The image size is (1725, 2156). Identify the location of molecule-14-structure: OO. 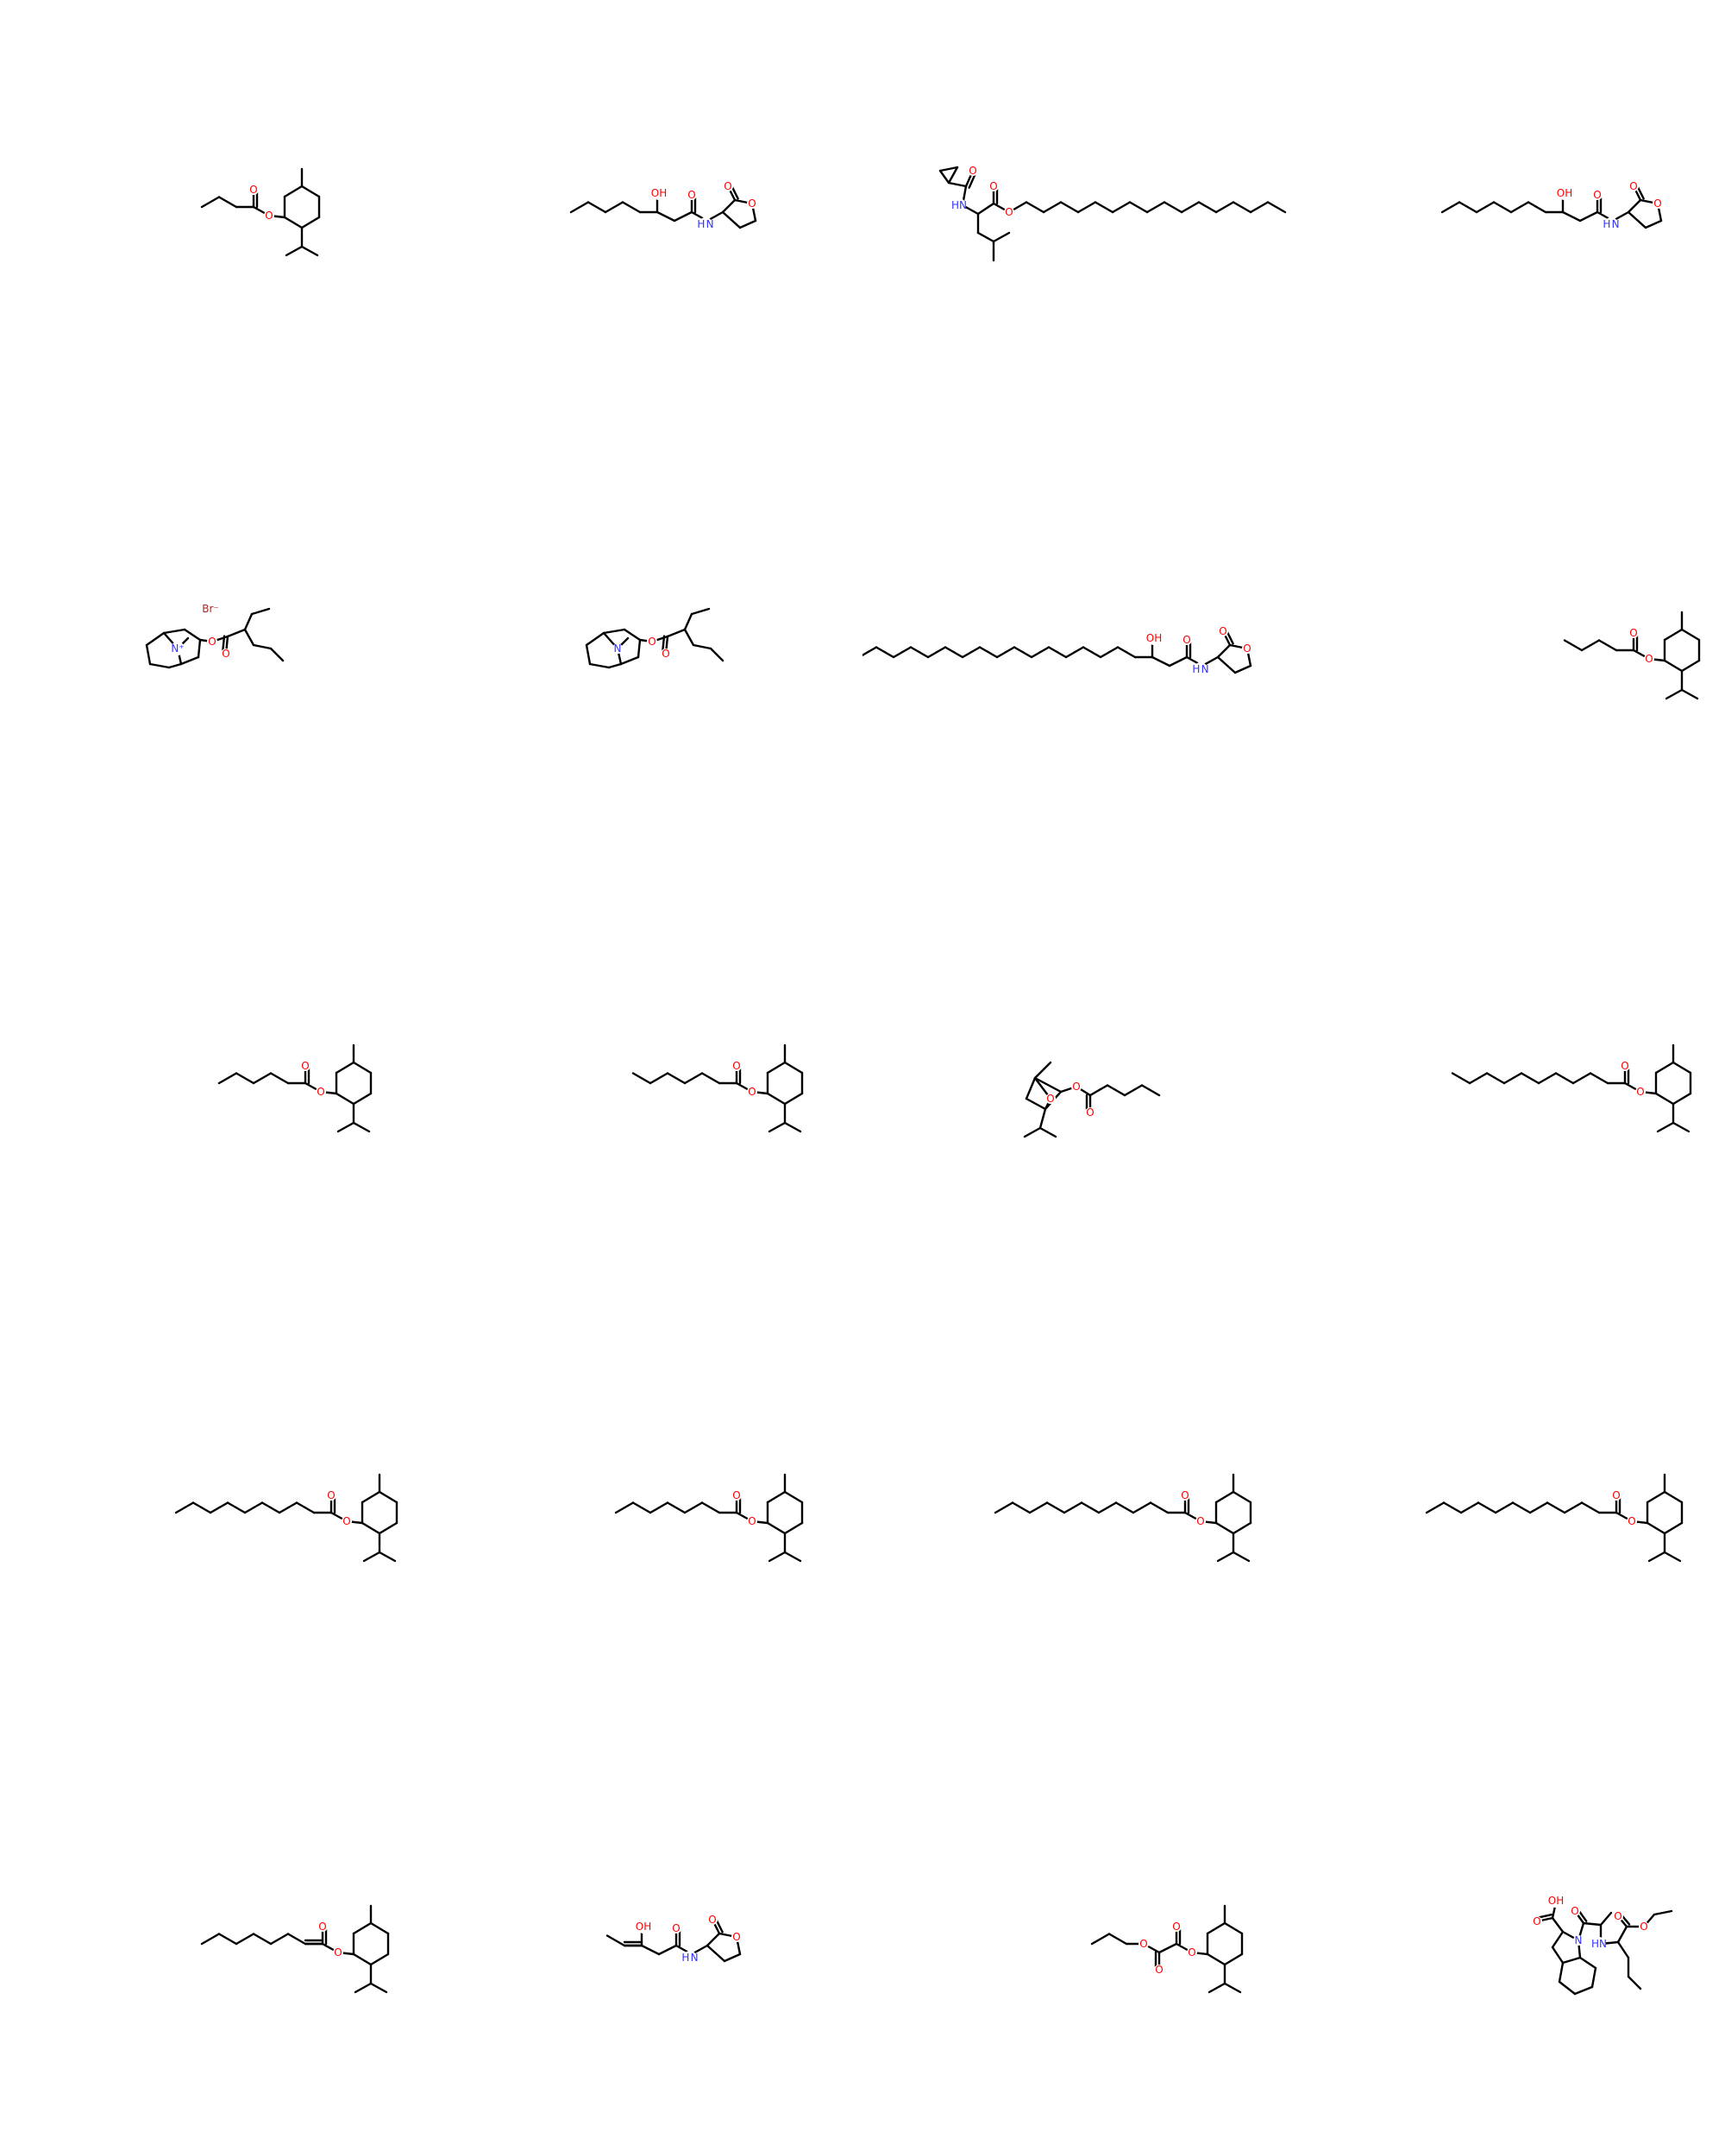
(709, 1518).